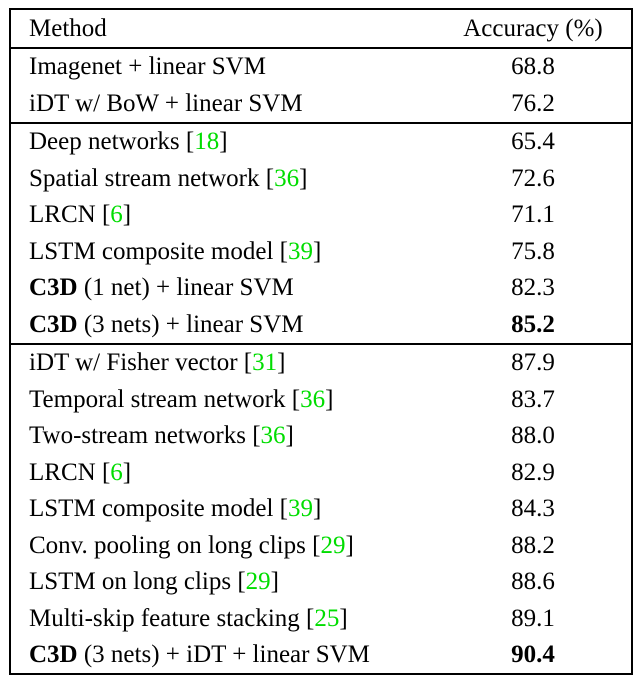 The height and width of the screenshot is (683, 640). Describe the element at coordinates (533, 472) in the screenshot. I see `accuracy-cell: 82.9` at that location.